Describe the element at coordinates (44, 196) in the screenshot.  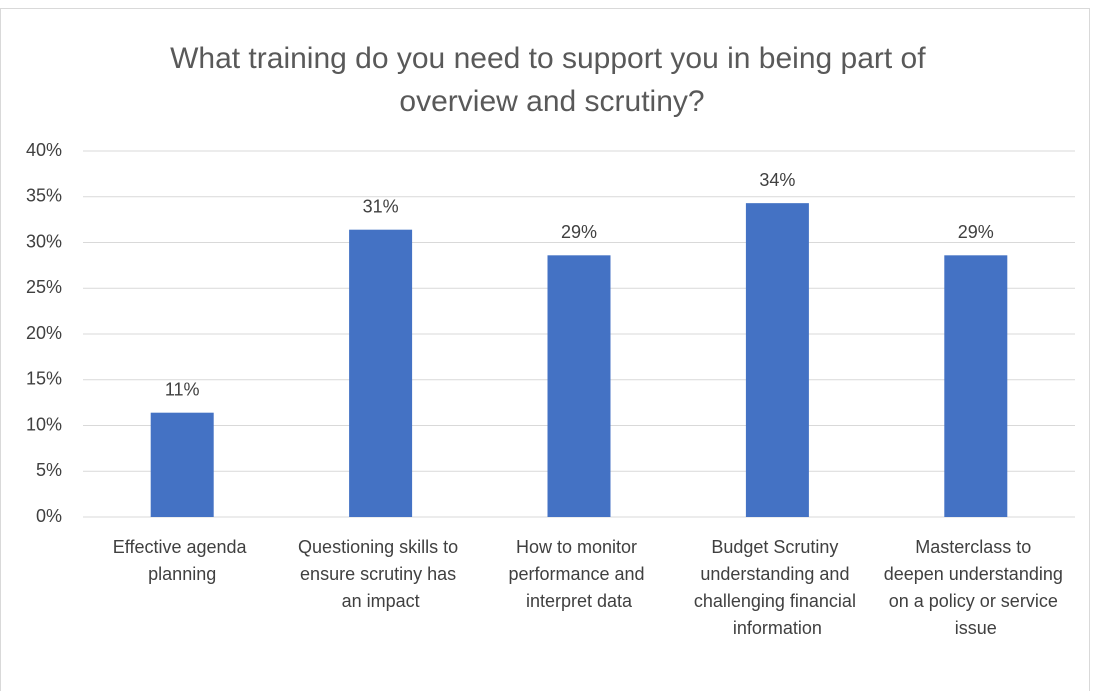
I see `y-tick-label: 35%` at that location.